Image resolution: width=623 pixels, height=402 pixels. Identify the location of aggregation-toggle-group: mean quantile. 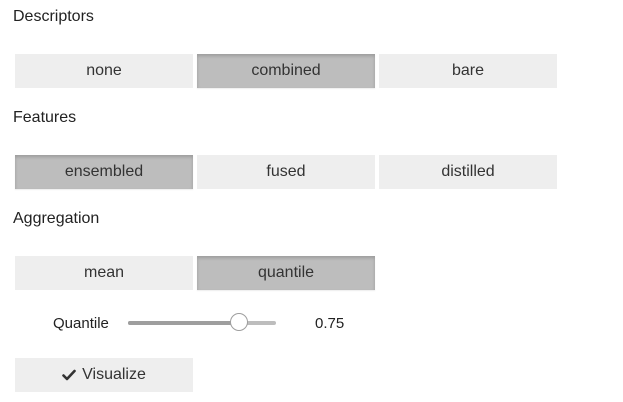
(195, 273).